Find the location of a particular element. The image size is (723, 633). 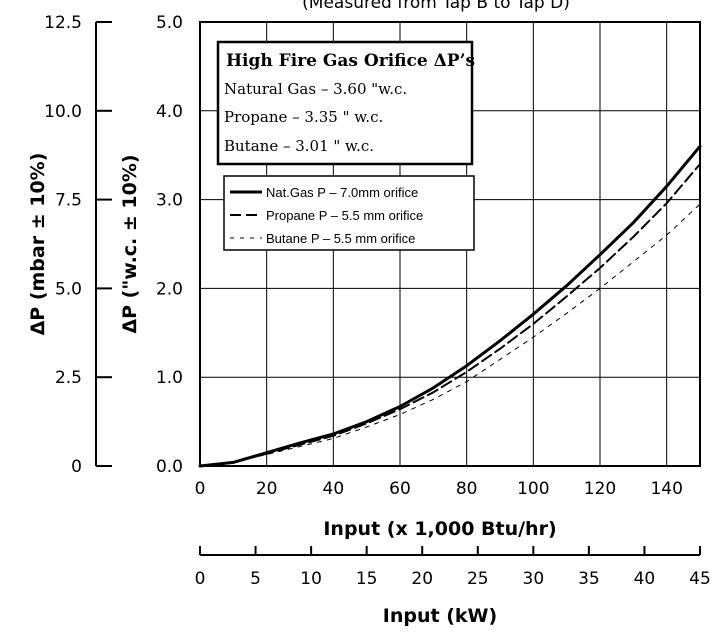

x-tick-label: 140 is located at coordinates (666, 489).